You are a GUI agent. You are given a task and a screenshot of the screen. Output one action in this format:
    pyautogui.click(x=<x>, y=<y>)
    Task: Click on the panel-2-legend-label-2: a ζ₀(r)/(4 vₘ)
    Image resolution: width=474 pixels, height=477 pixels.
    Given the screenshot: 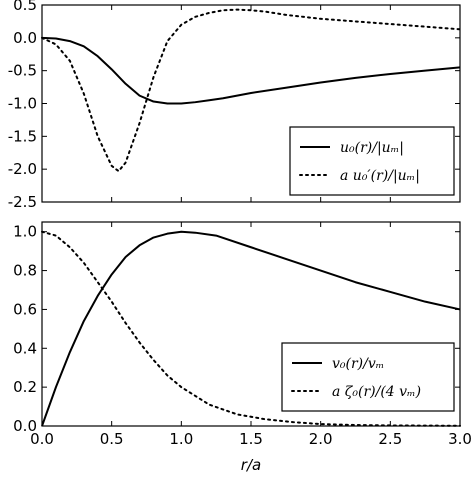 What is the action you would take?
    pyautogui.click(x=376, y=392)
    